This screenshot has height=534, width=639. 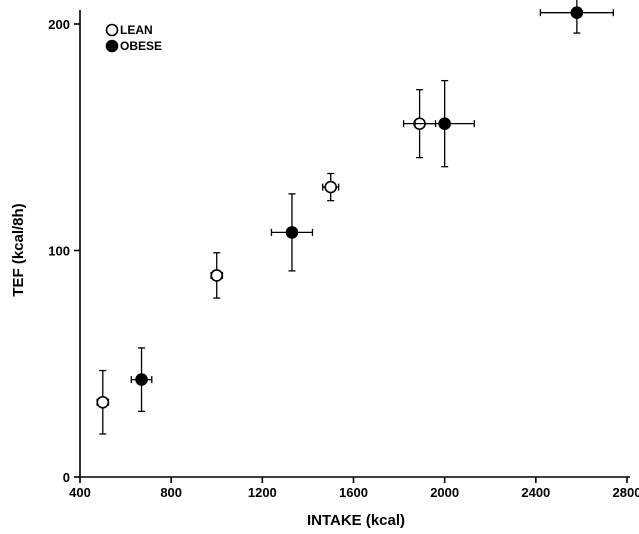 What do you see at coordinates (112, 46) in the screenshot?
I see `legend-obese-marker` at bounding box center [112, 46].